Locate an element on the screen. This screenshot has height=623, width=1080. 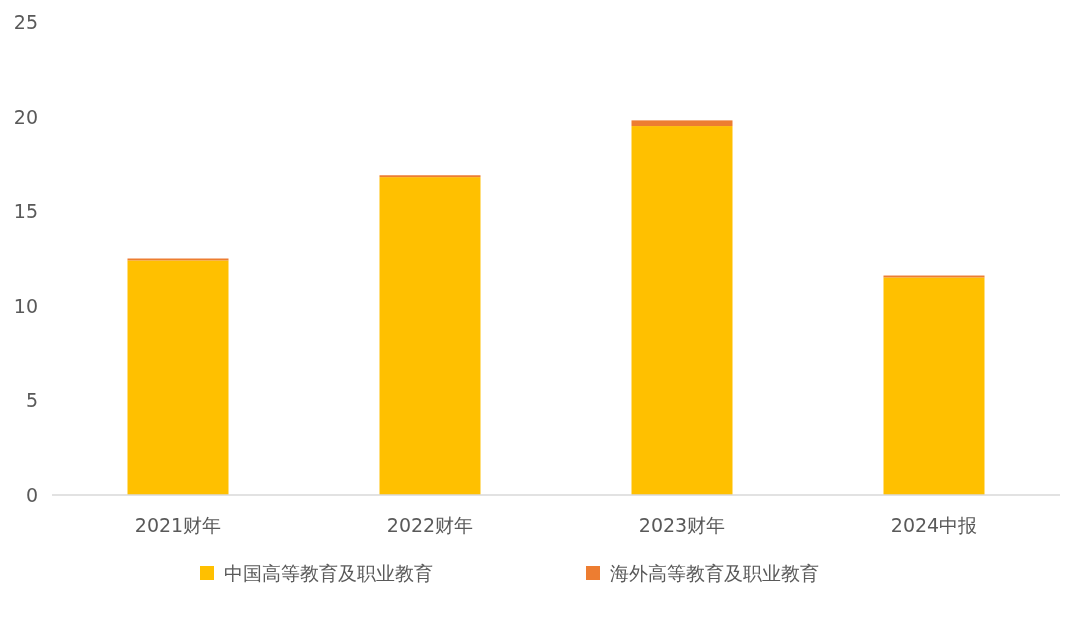
y-tick-label: 20 is located at coordinates (25, 116).